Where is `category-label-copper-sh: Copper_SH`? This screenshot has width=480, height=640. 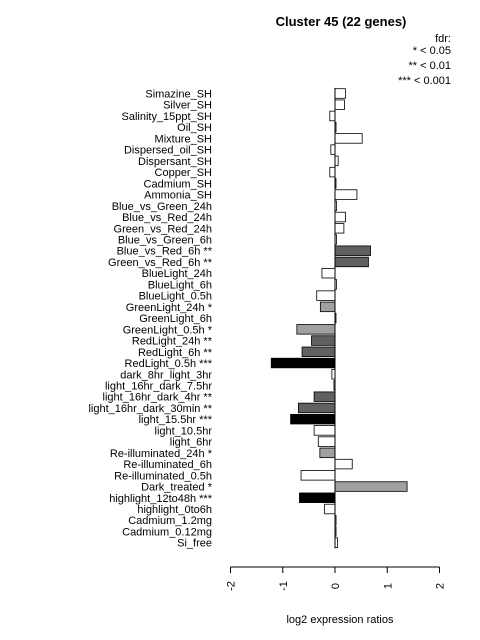
category-label-copper-sh: Copper_SH is located at coordinates (184, 173).